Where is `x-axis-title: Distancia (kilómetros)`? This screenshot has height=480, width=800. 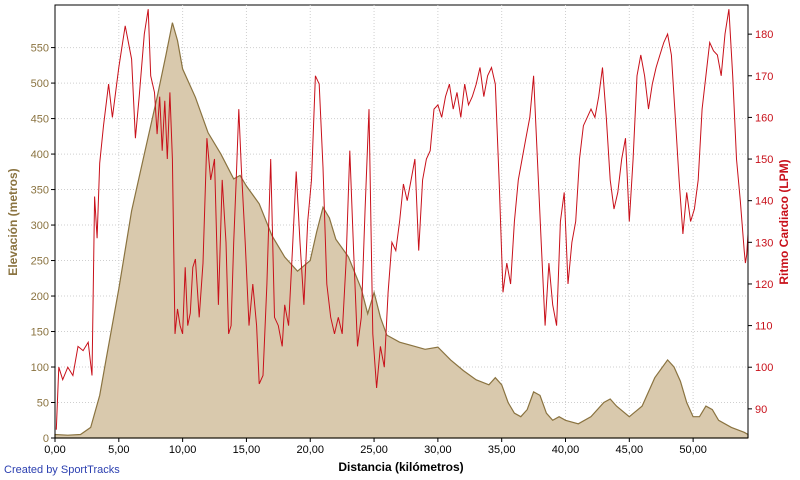 x-axis-title: Distancia (kilómetros) is located at coordinates (400, 467).